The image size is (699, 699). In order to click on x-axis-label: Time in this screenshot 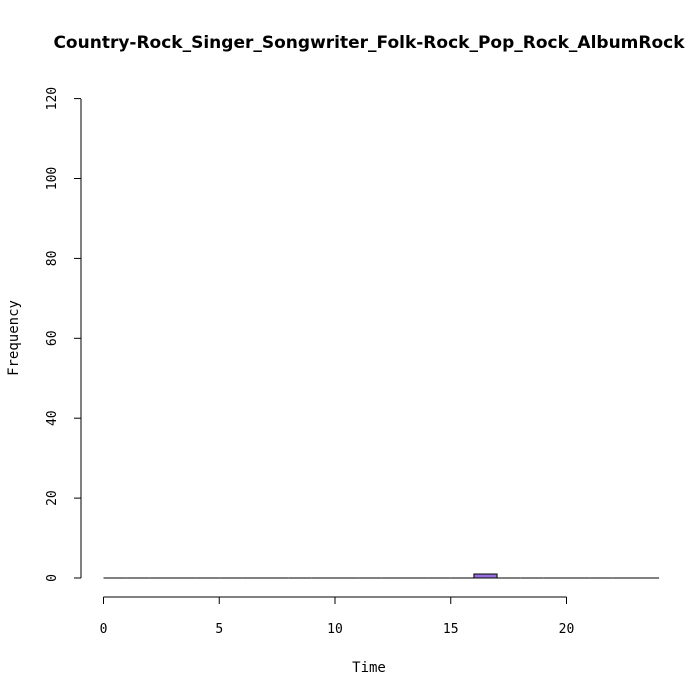, I will do `click(369, 668)`.